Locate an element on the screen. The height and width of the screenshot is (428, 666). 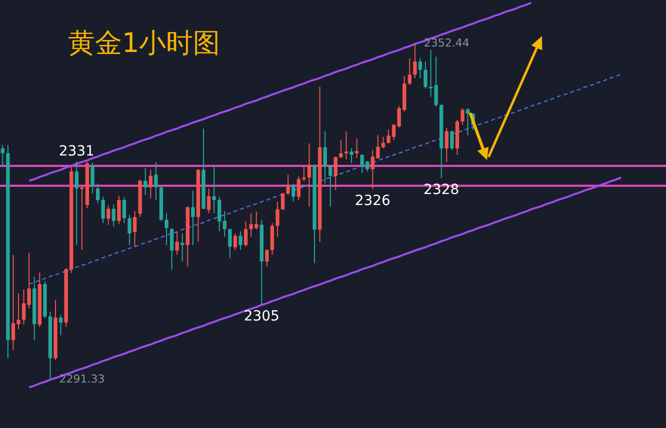
annotation: 2326 is located at coordinates (372, 201).